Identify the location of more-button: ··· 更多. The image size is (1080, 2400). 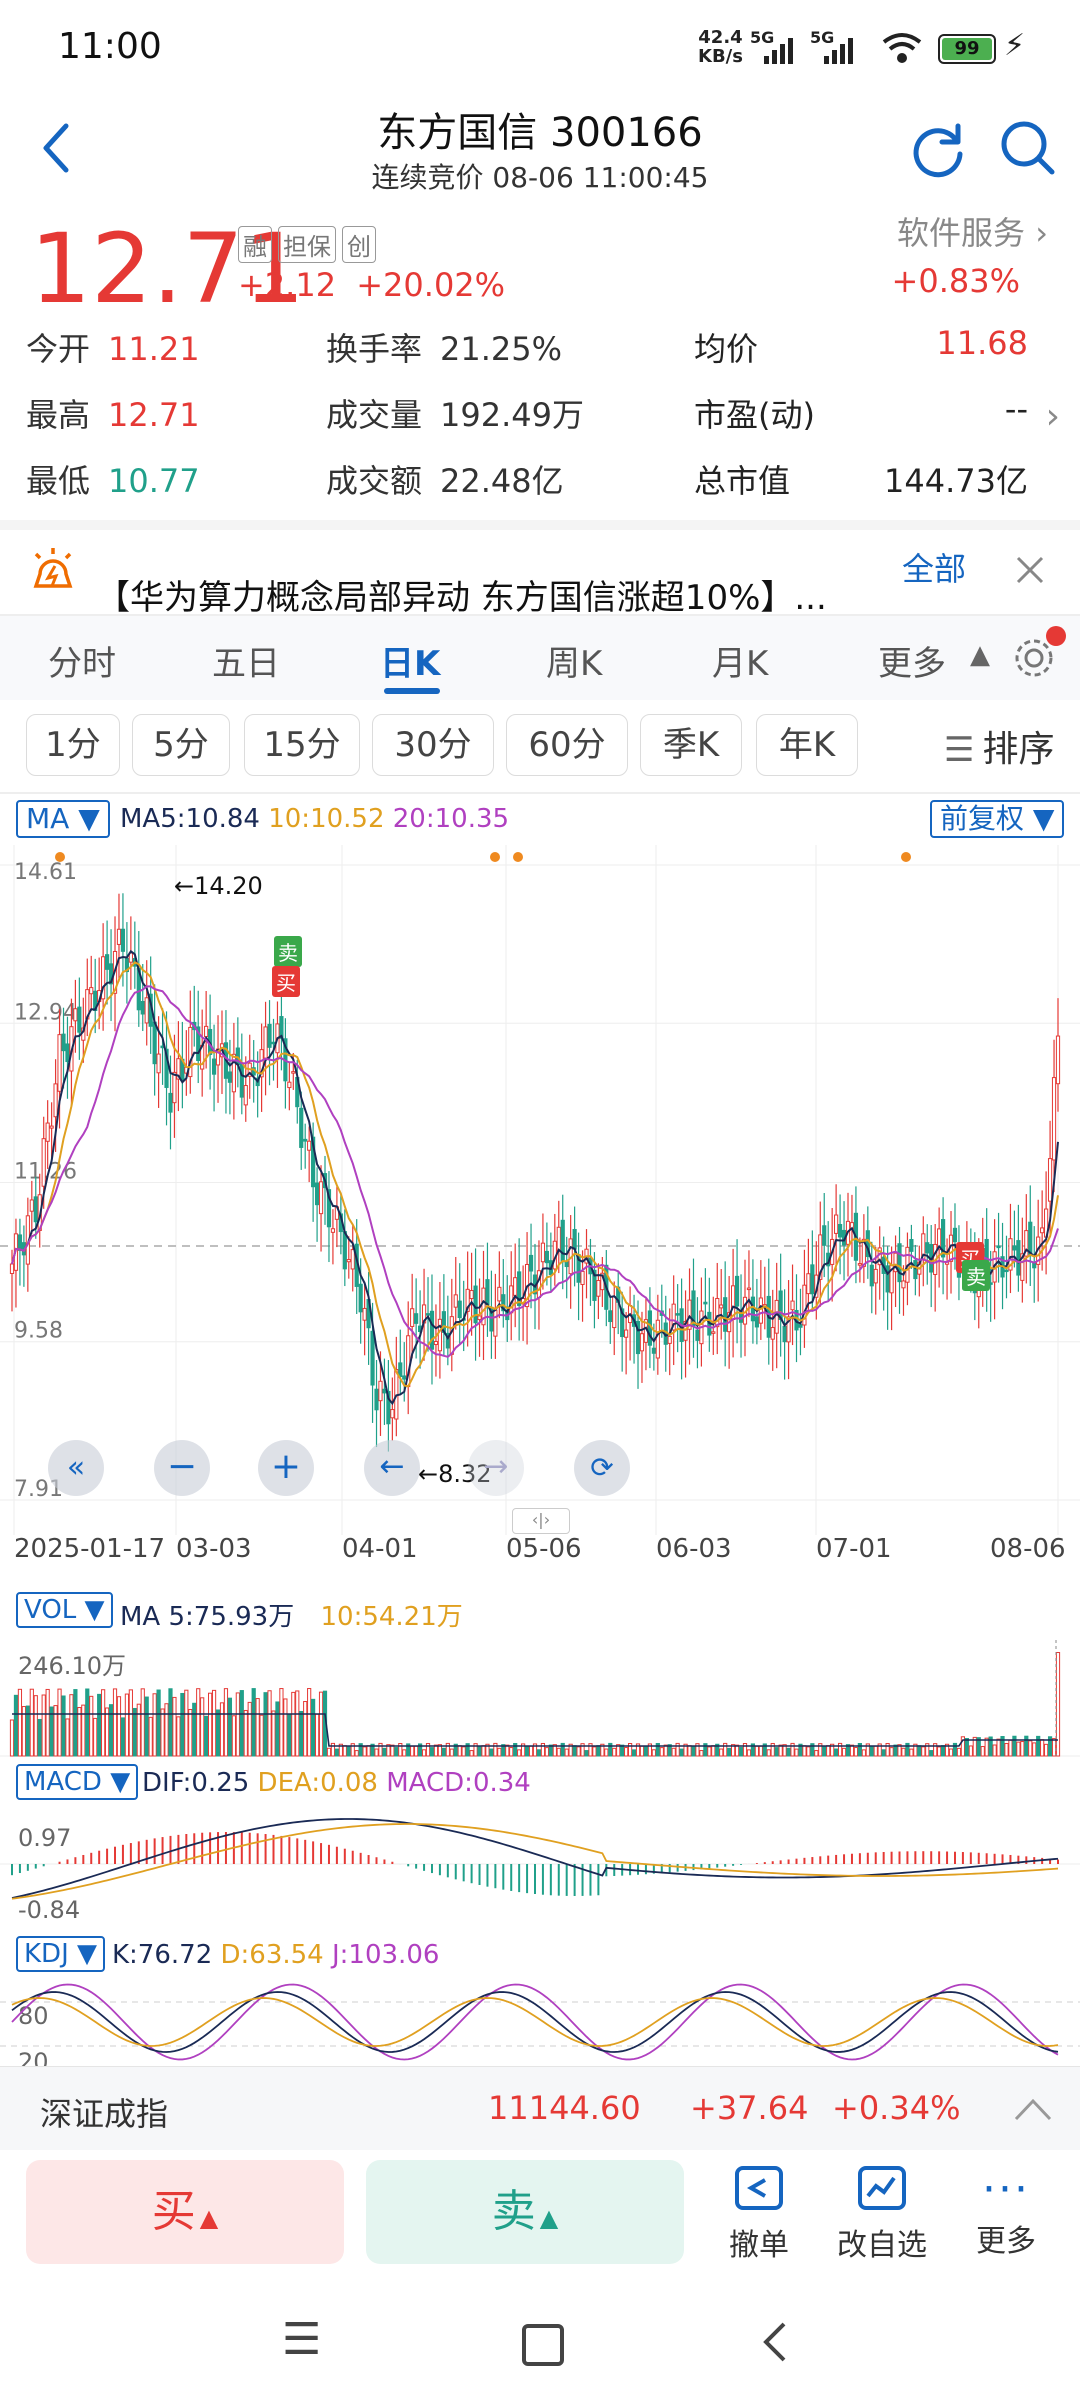
(1006, 2212).